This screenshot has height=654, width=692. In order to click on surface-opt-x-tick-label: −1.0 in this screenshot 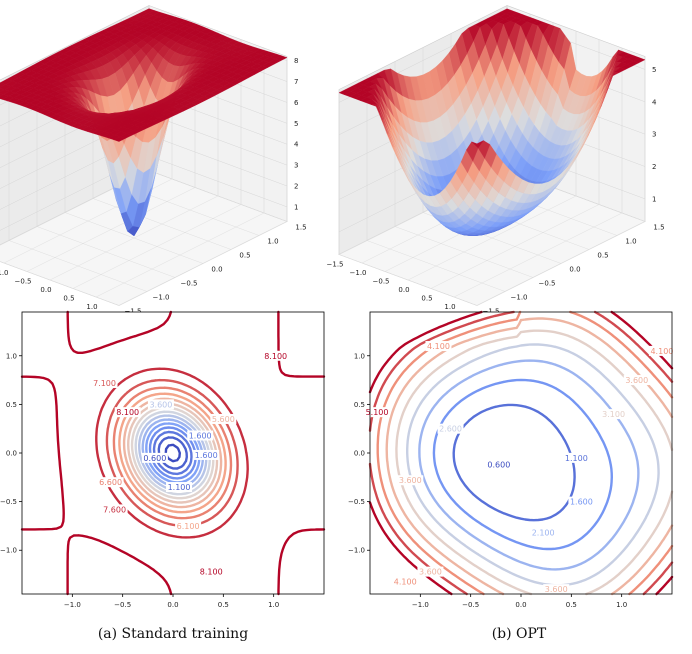, I will do `click(358, 273)`.